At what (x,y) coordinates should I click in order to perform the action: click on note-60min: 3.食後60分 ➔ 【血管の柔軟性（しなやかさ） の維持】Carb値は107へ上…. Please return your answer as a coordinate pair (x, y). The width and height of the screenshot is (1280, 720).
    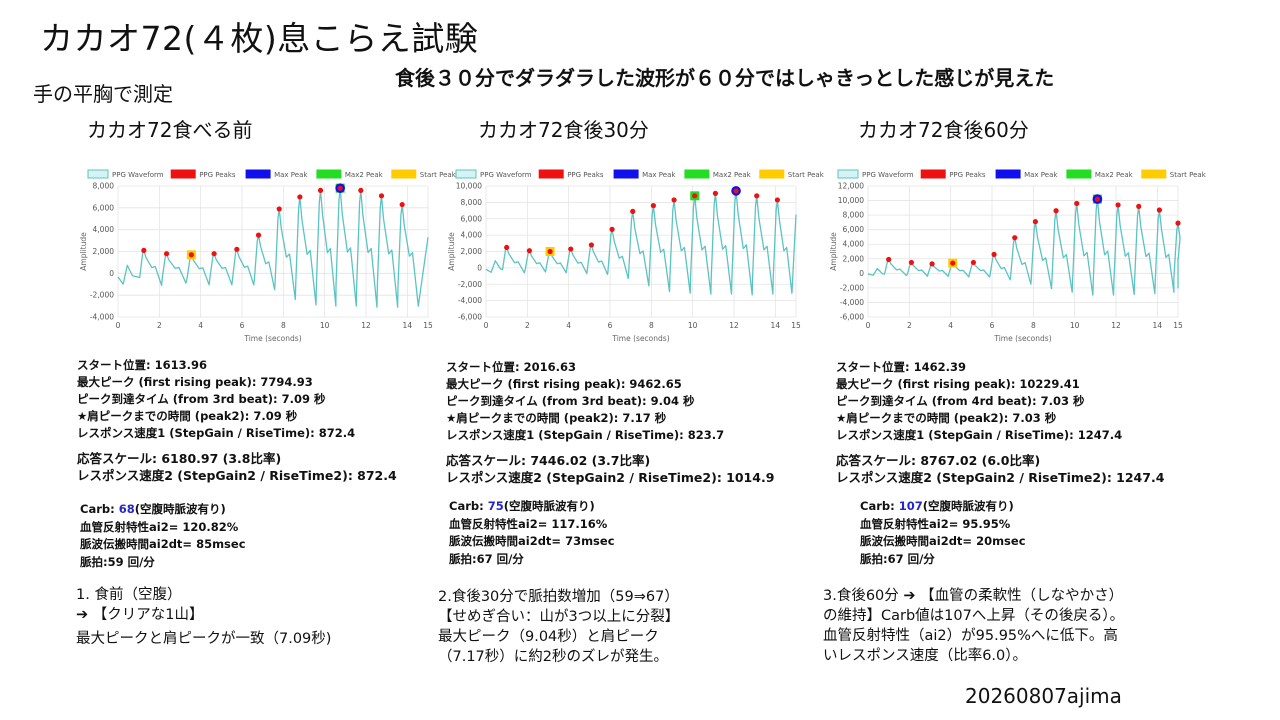
    Looking at the image, I should click on (973, 626).